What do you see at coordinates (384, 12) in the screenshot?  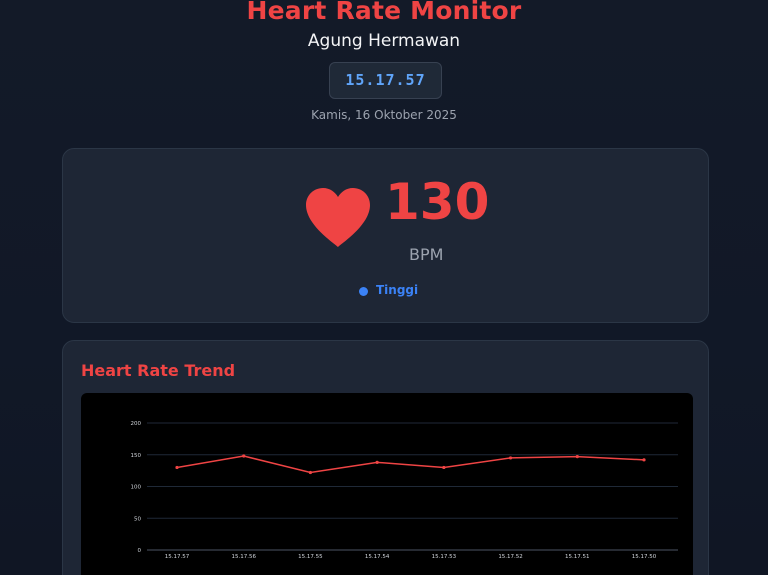 I see `page-title: Heart Rate Monitor` at bounding box center [384, 12].